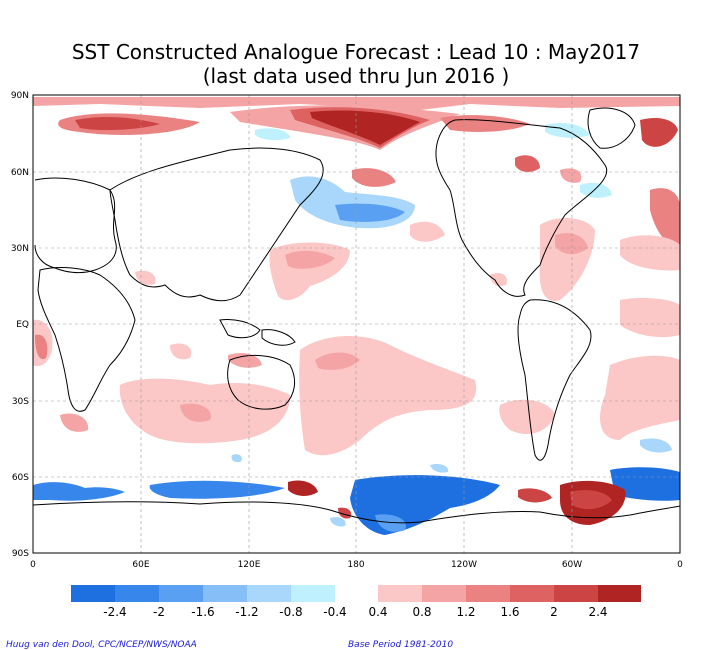 Image resolution: width=712 pixels, height=650 pixels. I want to click on credit-right: Base Period 1981-2010, so click(401, 645).